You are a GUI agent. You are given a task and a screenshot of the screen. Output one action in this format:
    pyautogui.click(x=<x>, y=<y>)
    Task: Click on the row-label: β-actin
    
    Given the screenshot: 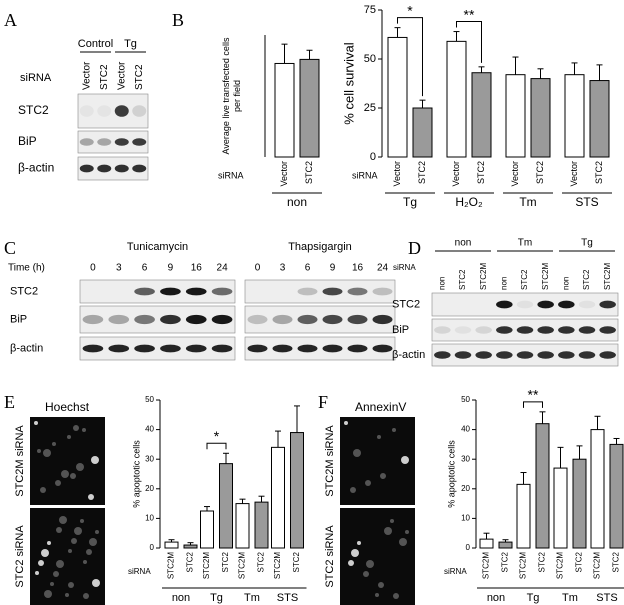 What is the action you would take?
    pyautogui.click(x=36, y=168)
    